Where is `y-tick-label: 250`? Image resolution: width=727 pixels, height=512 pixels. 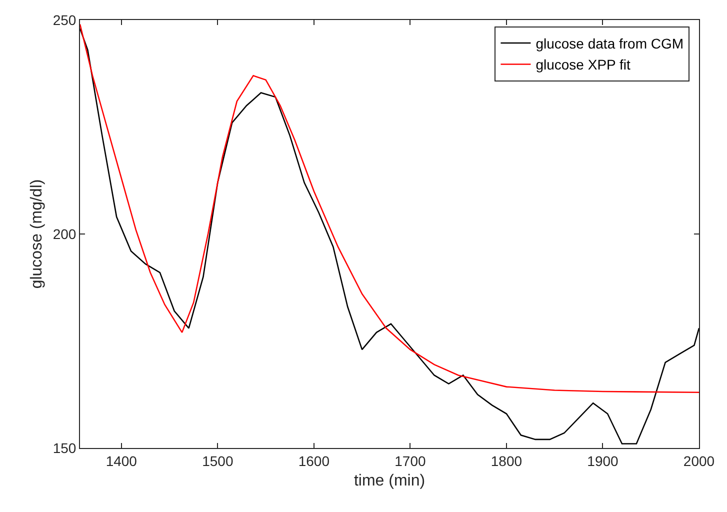 y-tick-label: 250 is located at coordinates (64, 20).